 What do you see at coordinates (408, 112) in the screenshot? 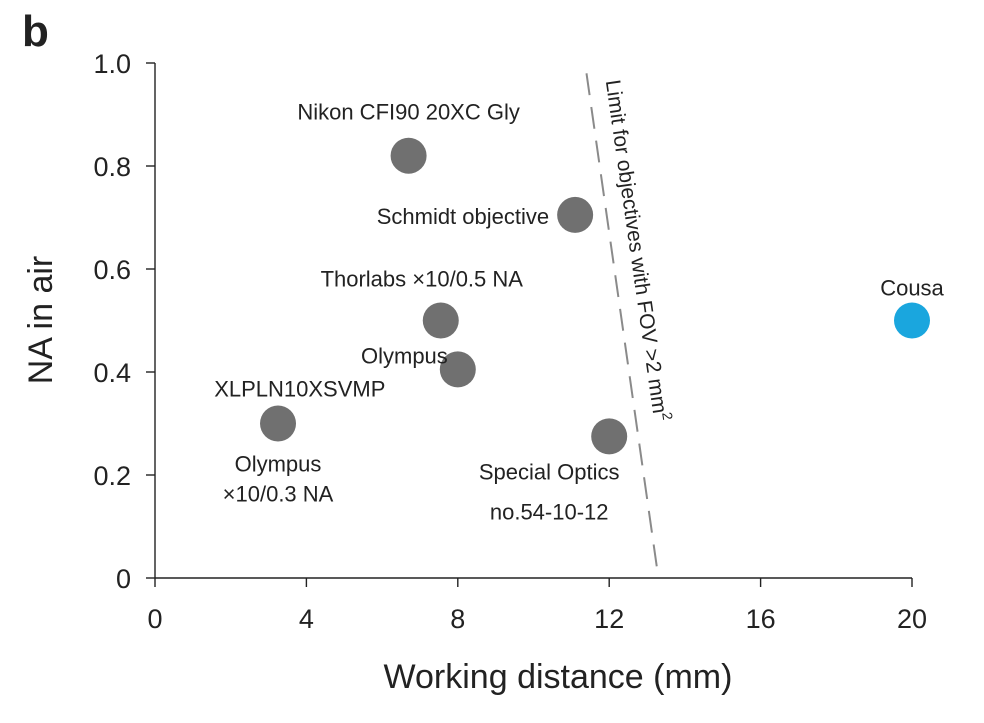
I see `data-point-label: Nikon CFI90 20XC Gly` at bounding box center [408, 112].